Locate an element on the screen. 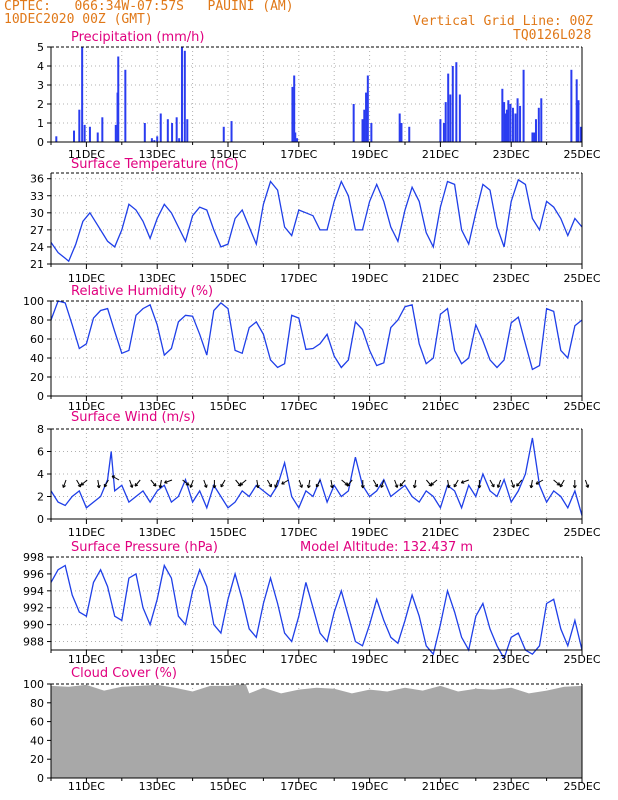 The height and width of the screenshot is (800, 618). panel-title: Surface Wind (m/s) is located at coordinates (133, 417).